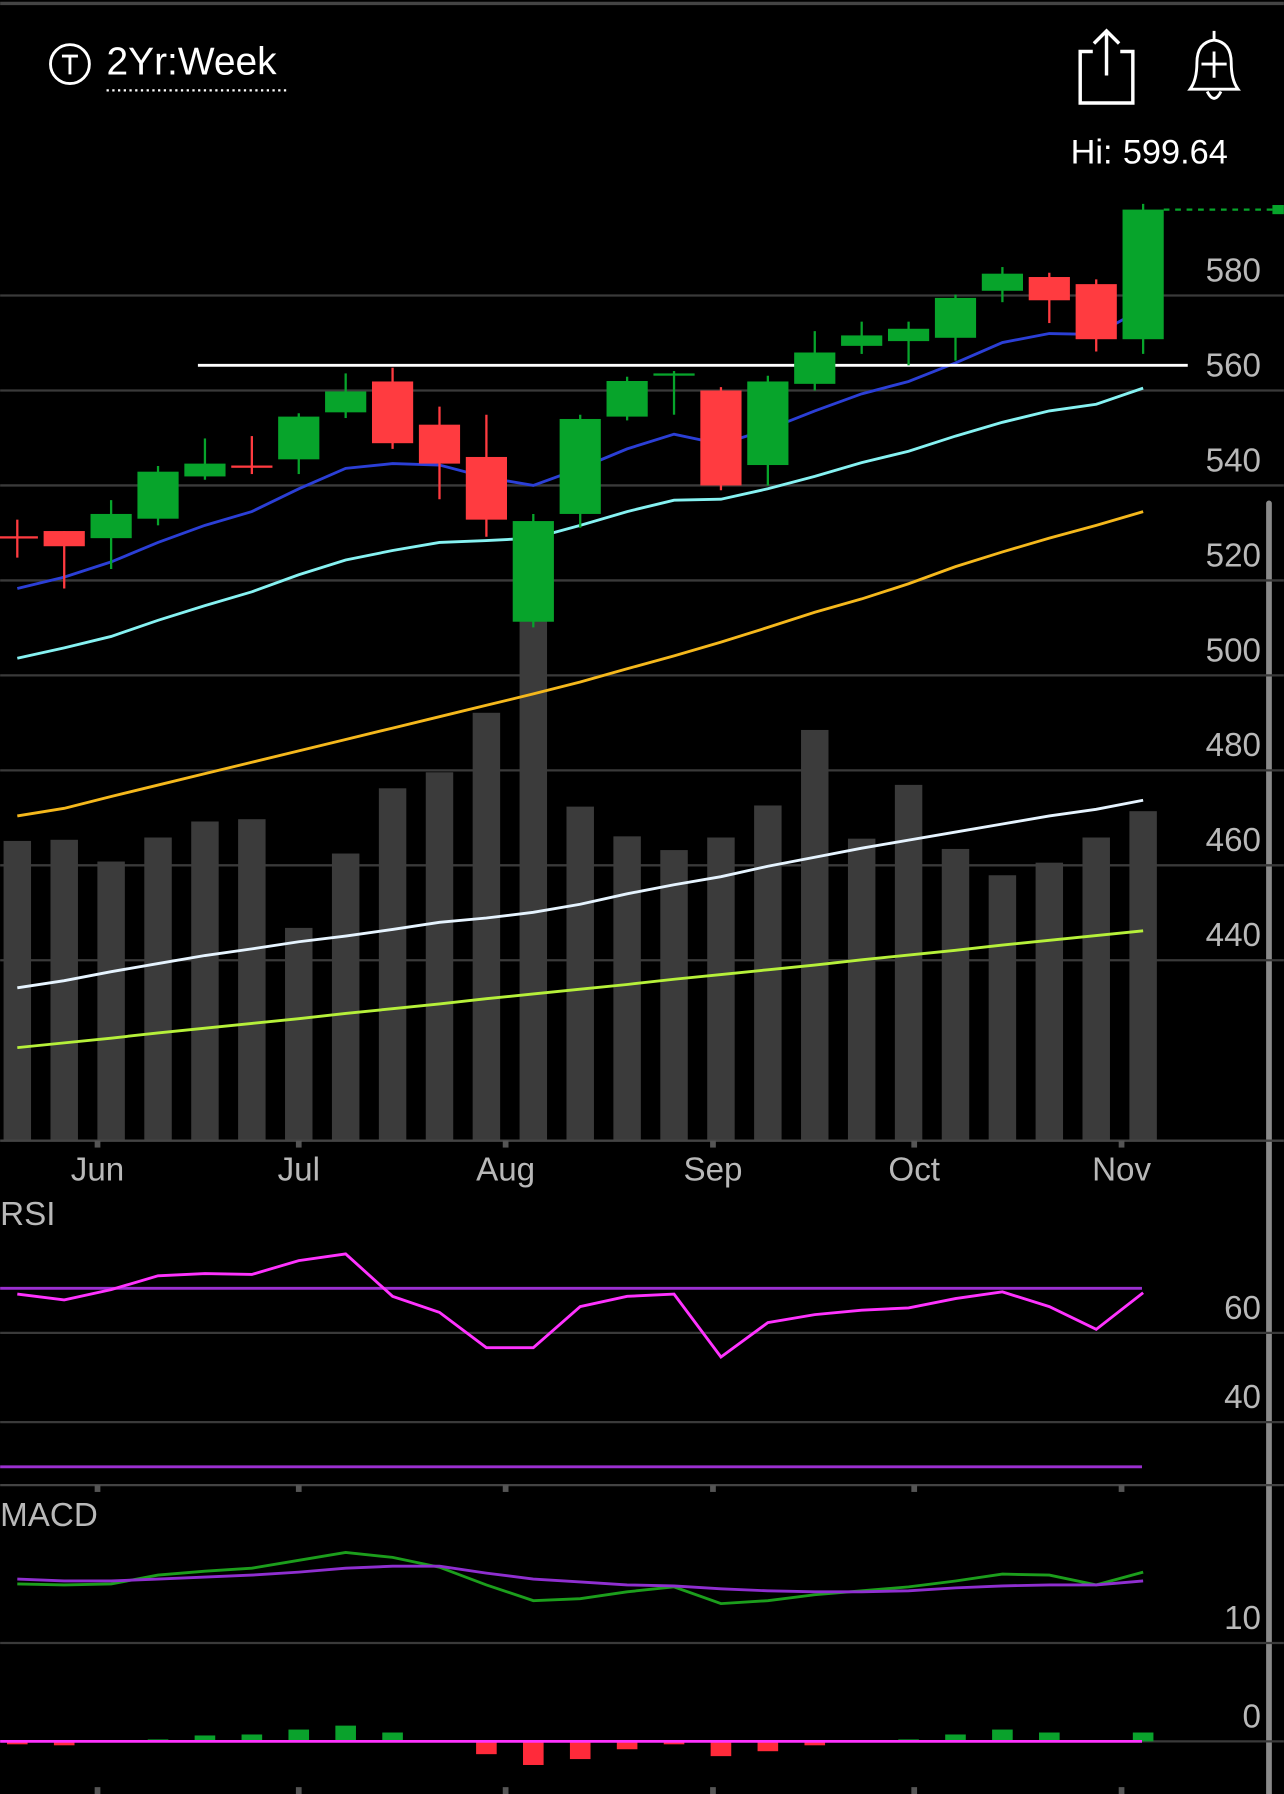 Image resolution: width=1284 pixels, height=1794 pixels. What do you see at coordinates (1233, 650) in the screenshot?
I see `y-tick-label: 500` at bounding box center [1233, 650].